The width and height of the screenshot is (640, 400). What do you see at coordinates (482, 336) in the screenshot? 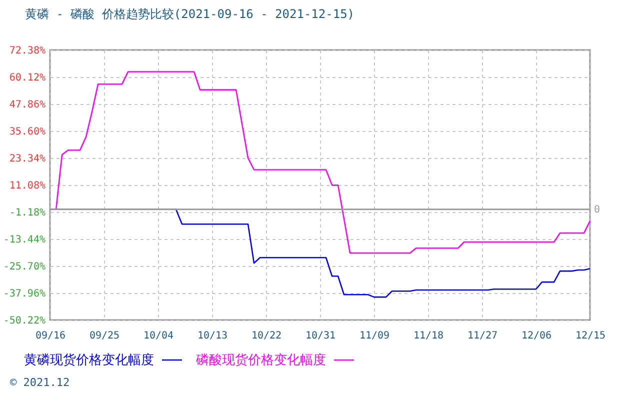
I see `x-tick-label: 11/27` at bounding box center [482, 336].